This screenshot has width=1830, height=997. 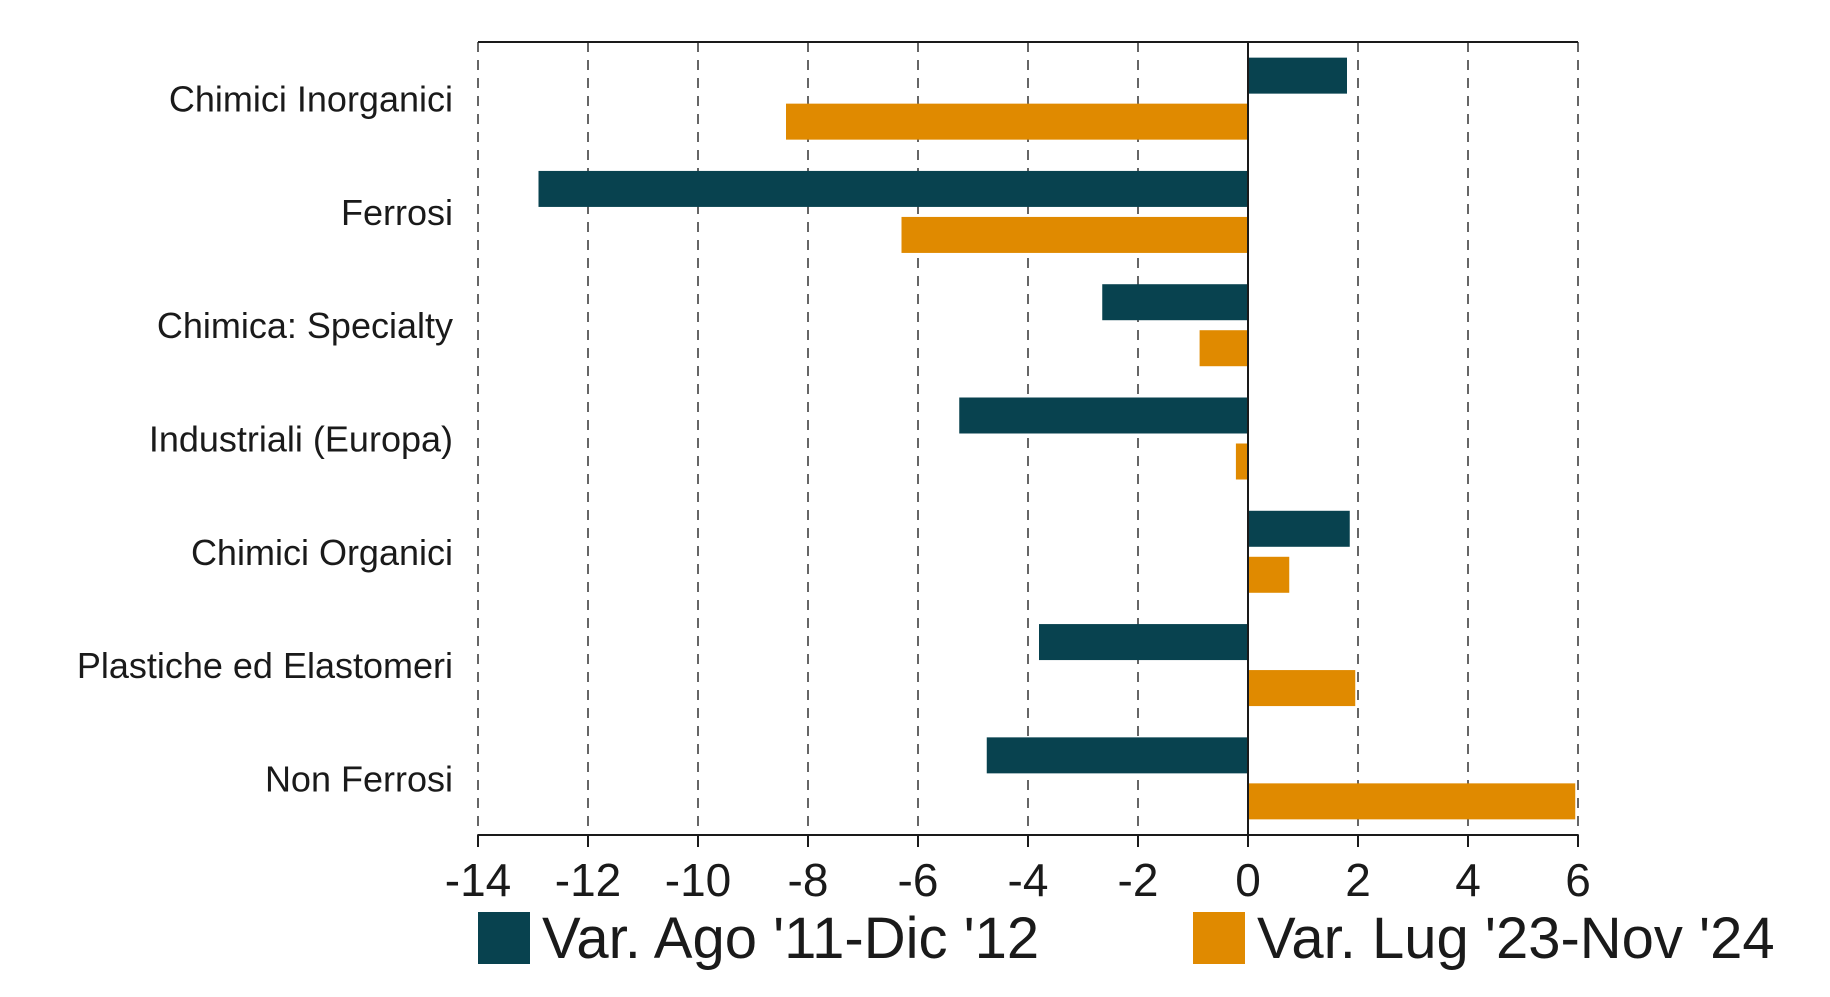 I want to click on x-tick-label: -6, so click(x=918, y=880).